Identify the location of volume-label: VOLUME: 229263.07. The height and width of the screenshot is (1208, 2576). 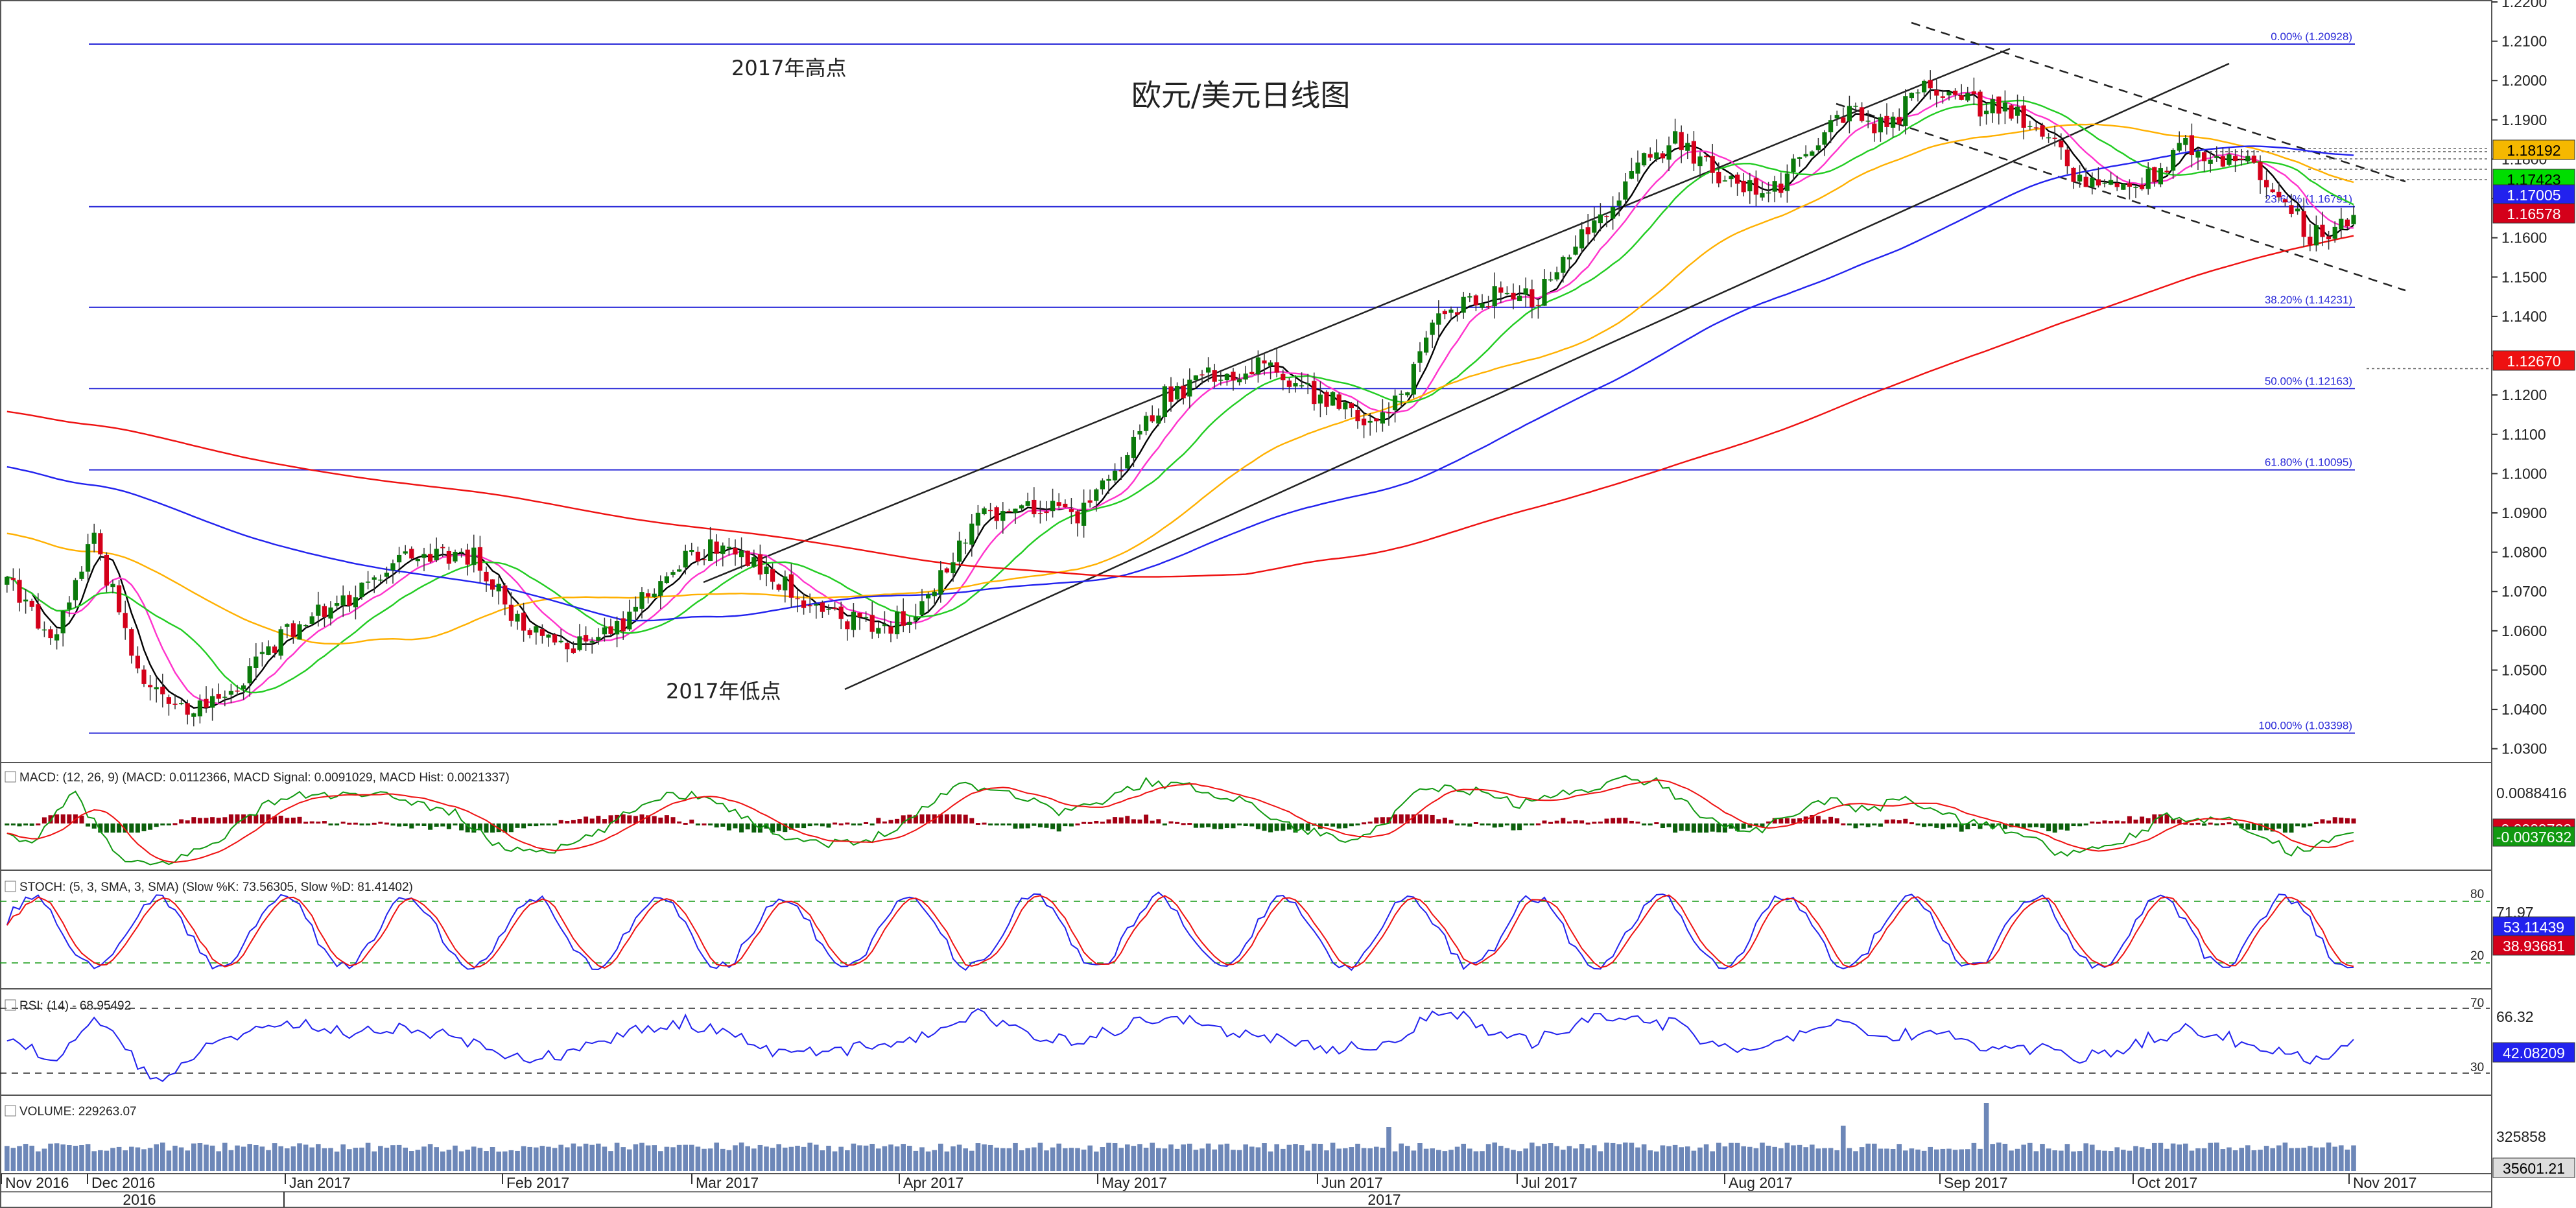
(78, 1112).